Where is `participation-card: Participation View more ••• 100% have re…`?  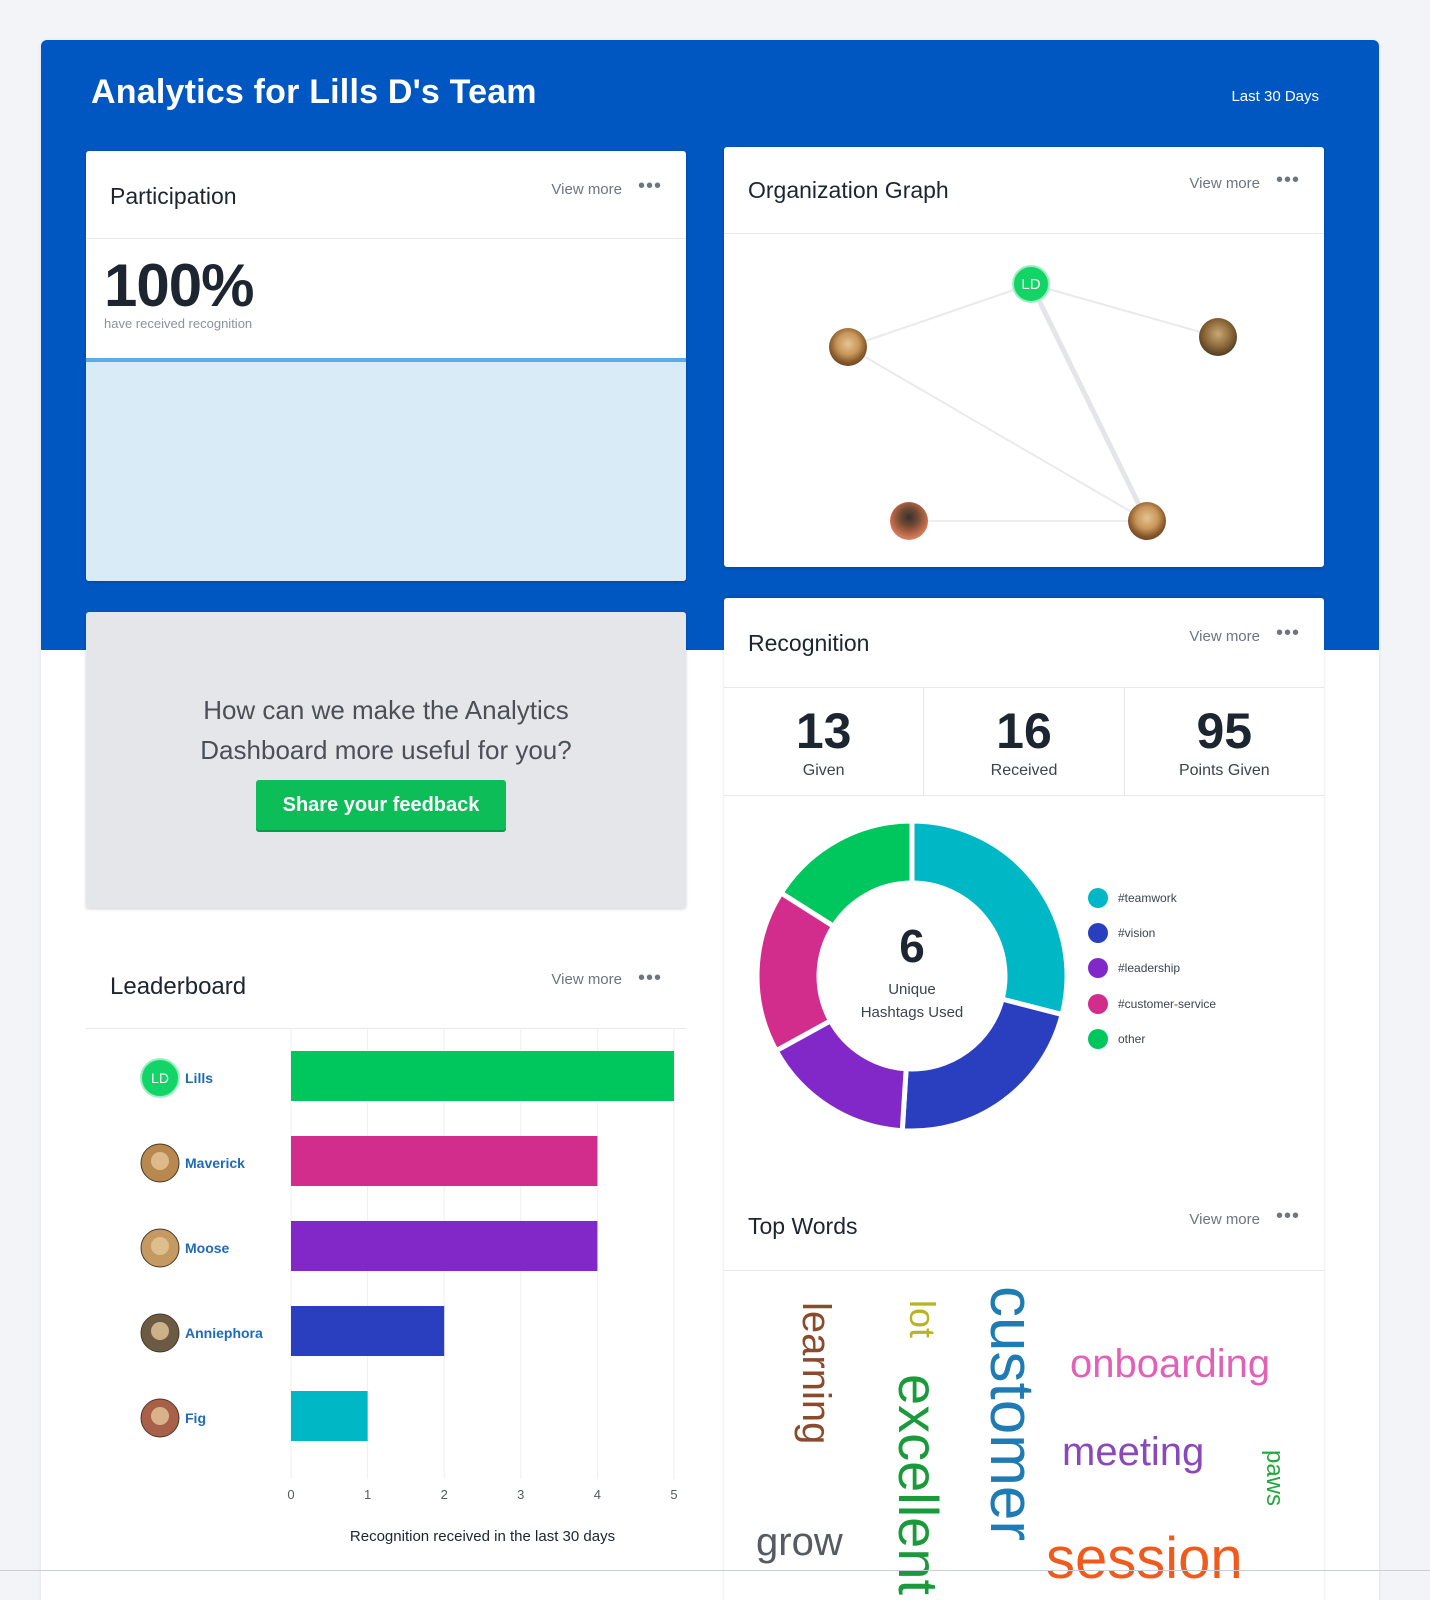 participation-card: Participation View more ••• 100% have re… is located at coordinates (386, 366).